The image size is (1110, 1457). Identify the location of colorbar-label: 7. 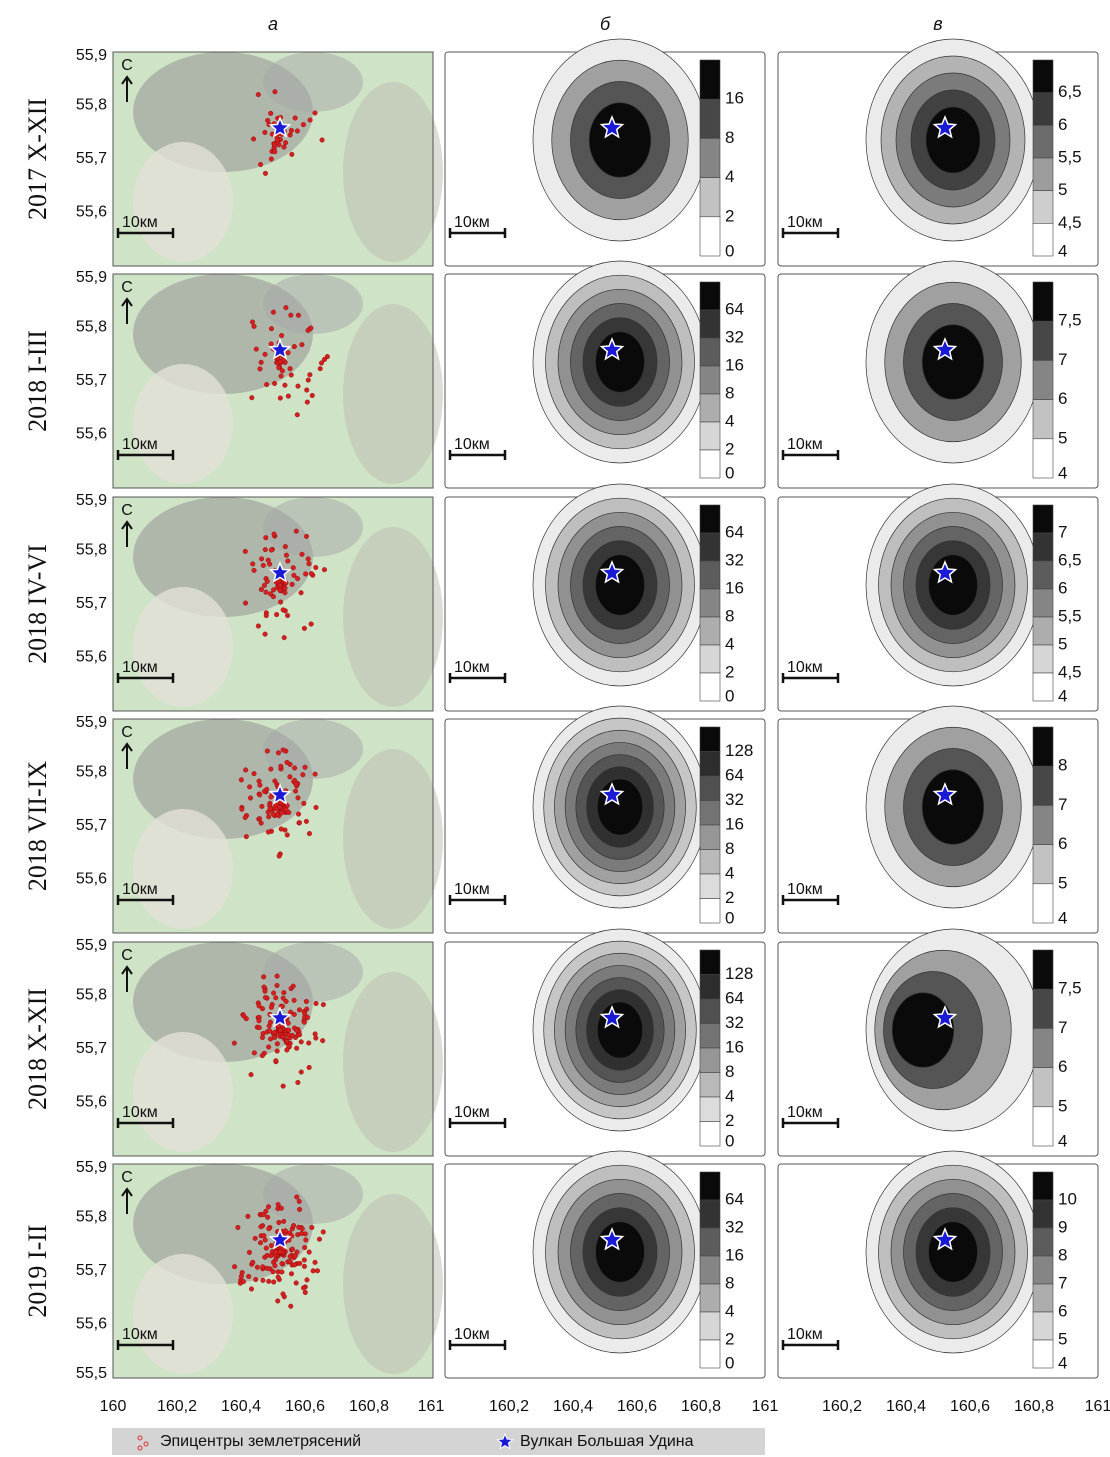
(1062, 1027).